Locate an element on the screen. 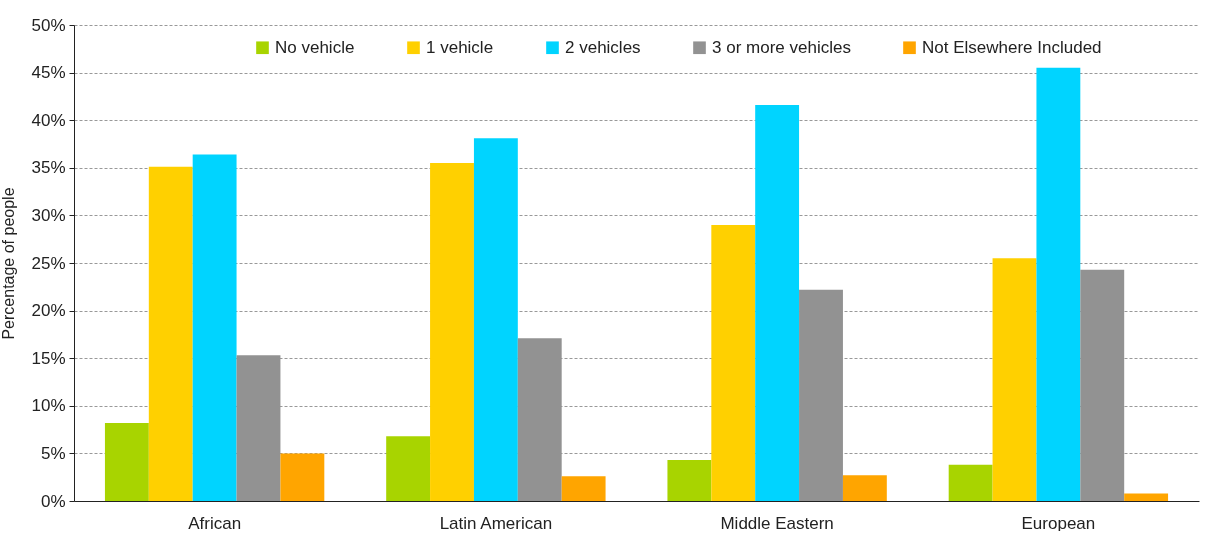 The height and width of the screenshot is (535, 1227). y-tick-label: 30% is located at coordinates (48, 215).